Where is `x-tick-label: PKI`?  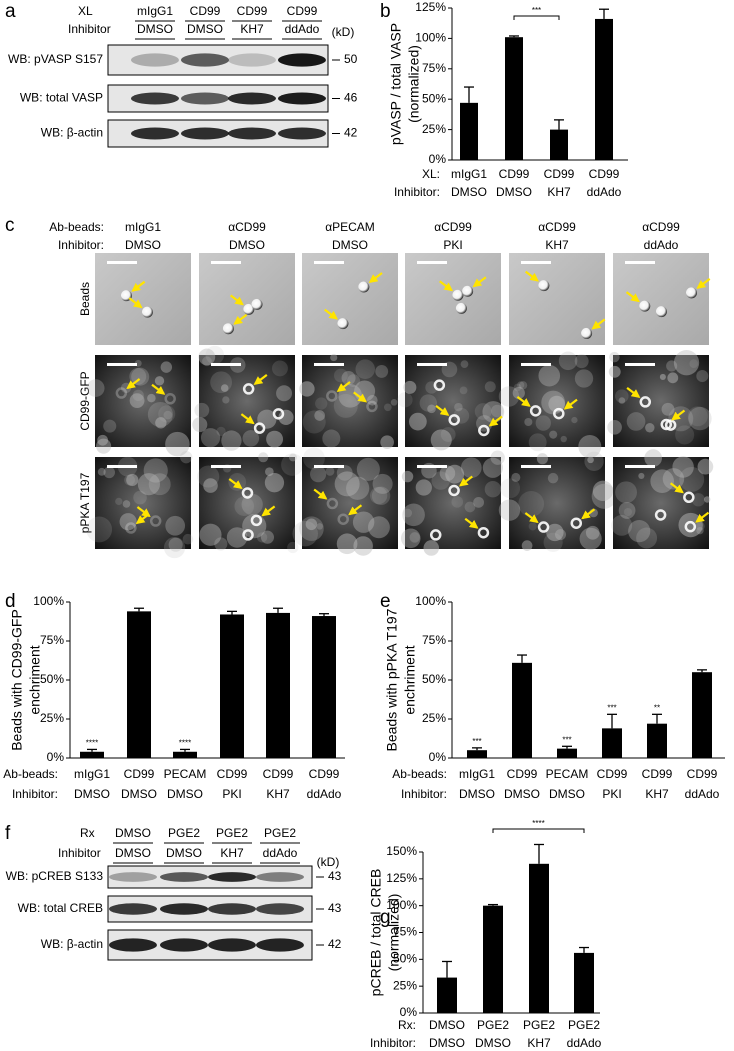
x-tick-label: PKI is located at coordinates (611, 794).